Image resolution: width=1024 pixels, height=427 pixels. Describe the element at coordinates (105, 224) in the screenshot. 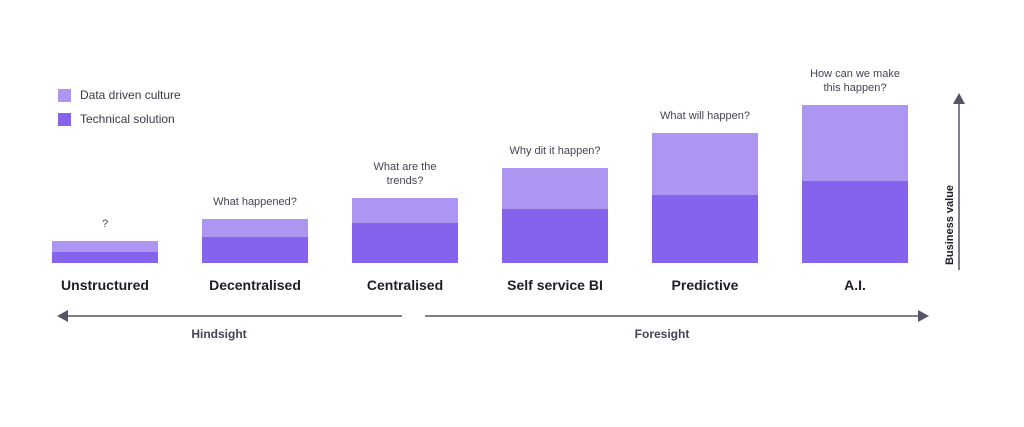

I see `question-label-unstructured: ?` at that location.